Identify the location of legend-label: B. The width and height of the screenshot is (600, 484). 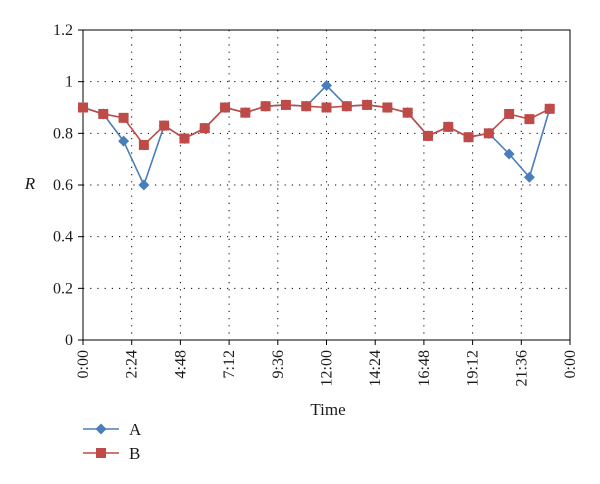
(134, 453).